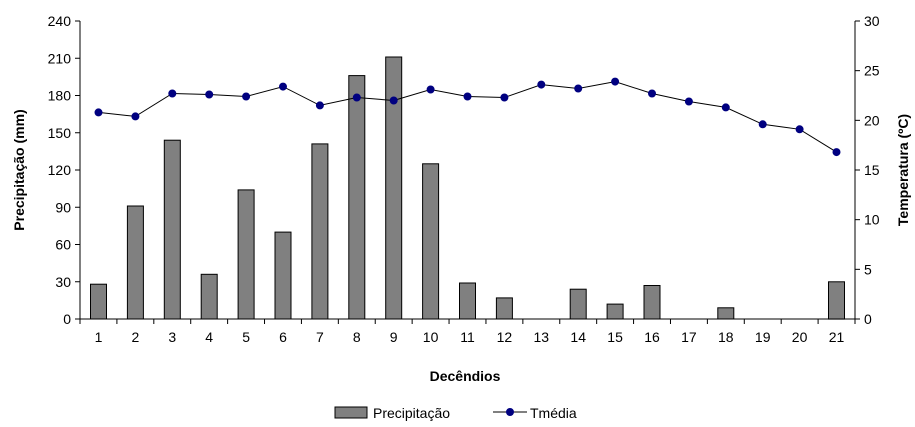 This screenshot has width=915, height=427. Describe the element at coordinates (60, 96) in the screenshot. I see `y-tick-label: 180` at that location.